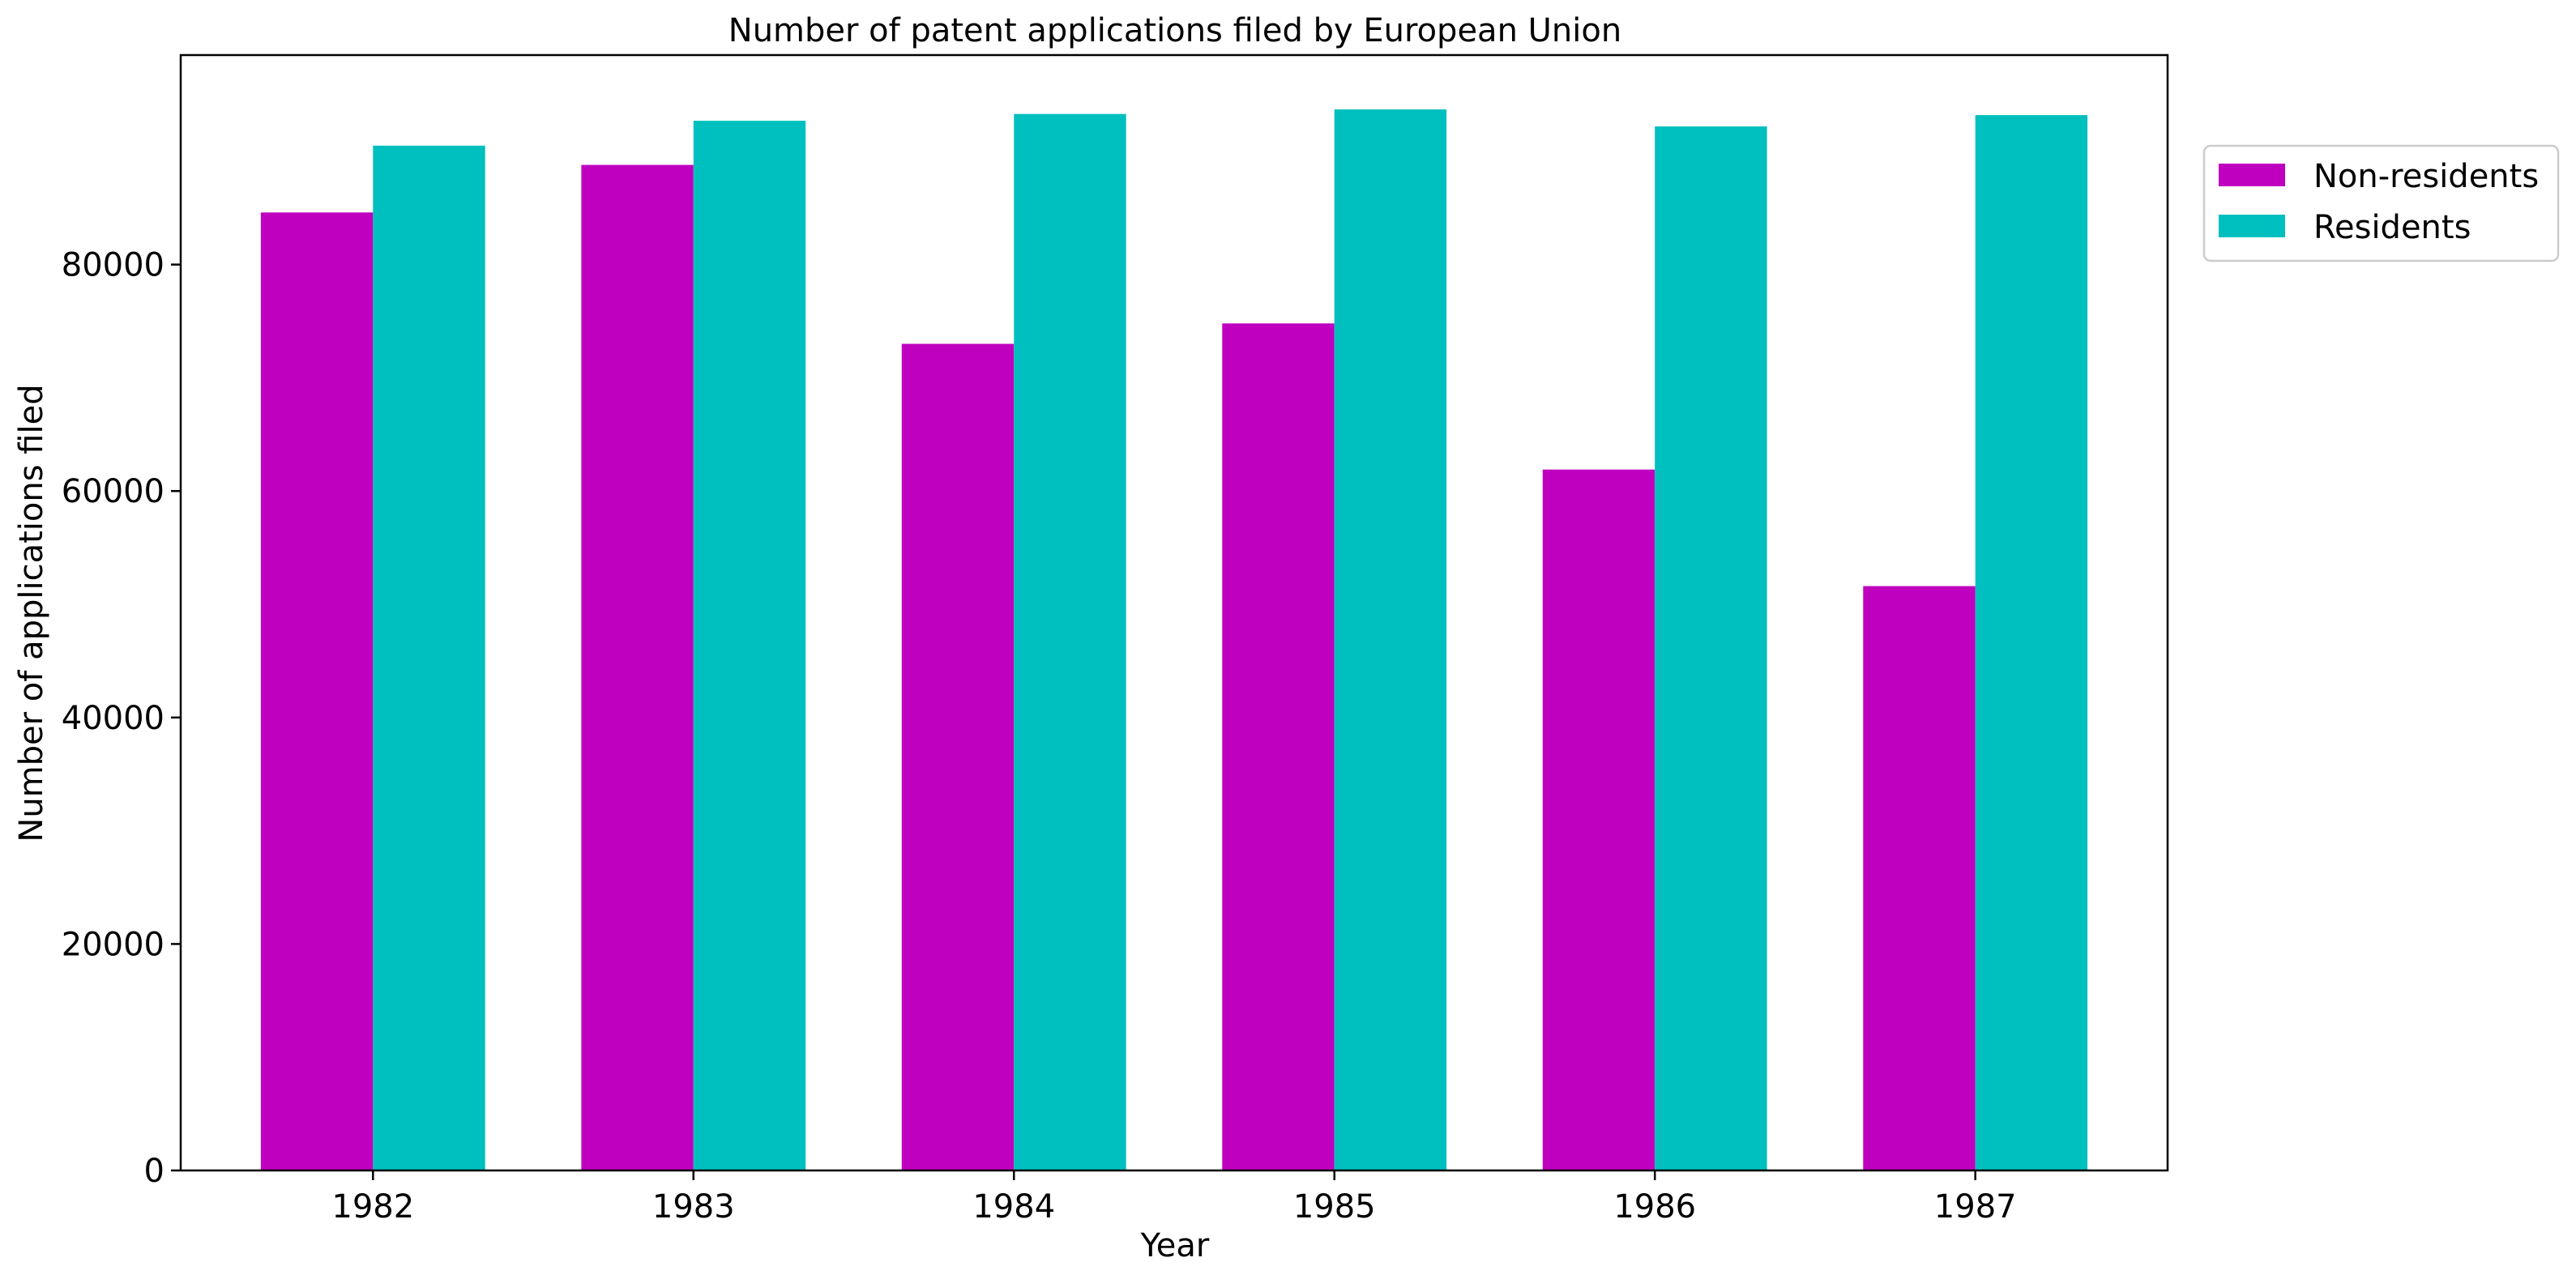  Describe the element at coordinates (2426, 176) in the screenshot. I see `legend-label-non-residents: Non-residents` at that location.